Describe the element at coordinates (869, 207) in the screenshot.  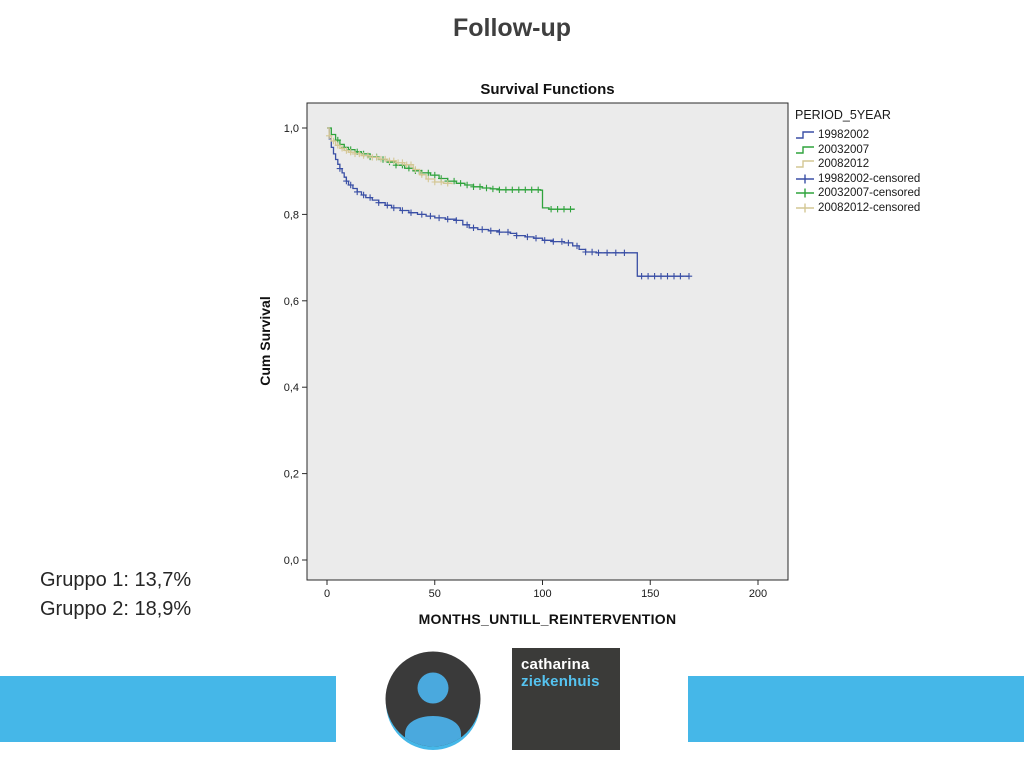
I see `legend-item-label: 20082012-censored` at that location.